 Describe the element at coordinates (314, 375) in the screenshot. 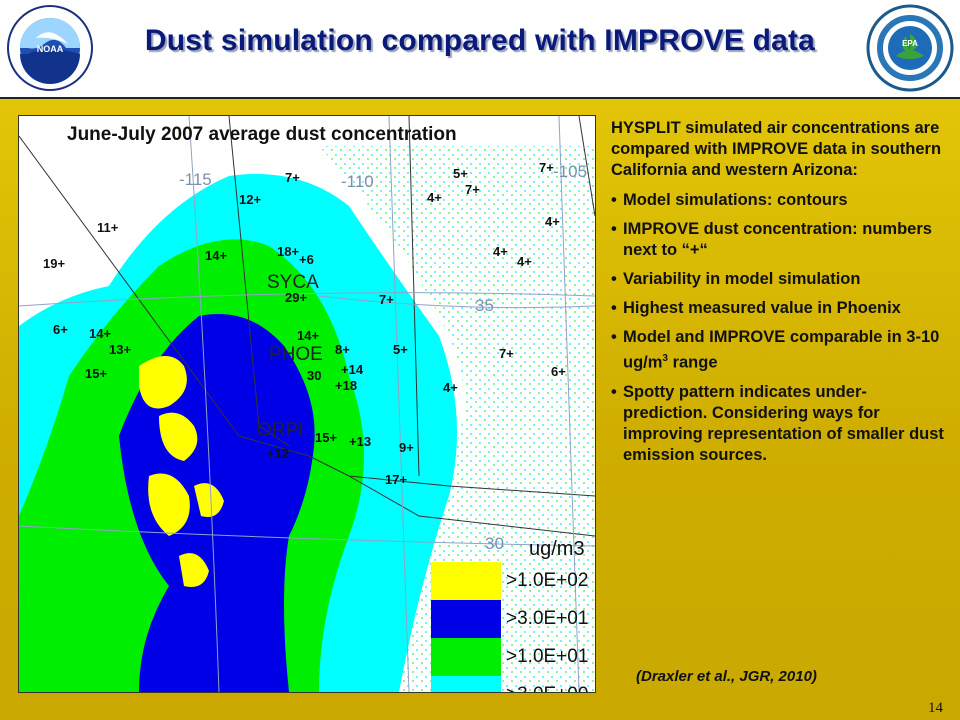

I see `improve-value: 30` at that location.